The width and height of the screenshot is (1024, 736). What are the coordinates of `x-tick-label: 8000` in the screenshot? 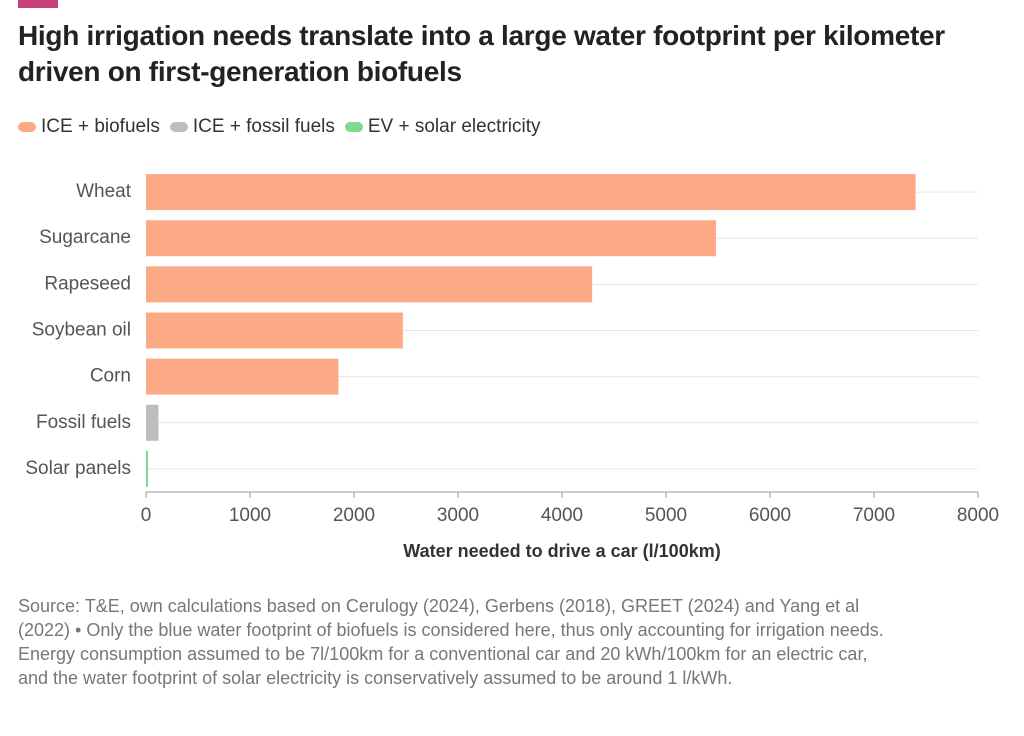 It's located at (978, 515).